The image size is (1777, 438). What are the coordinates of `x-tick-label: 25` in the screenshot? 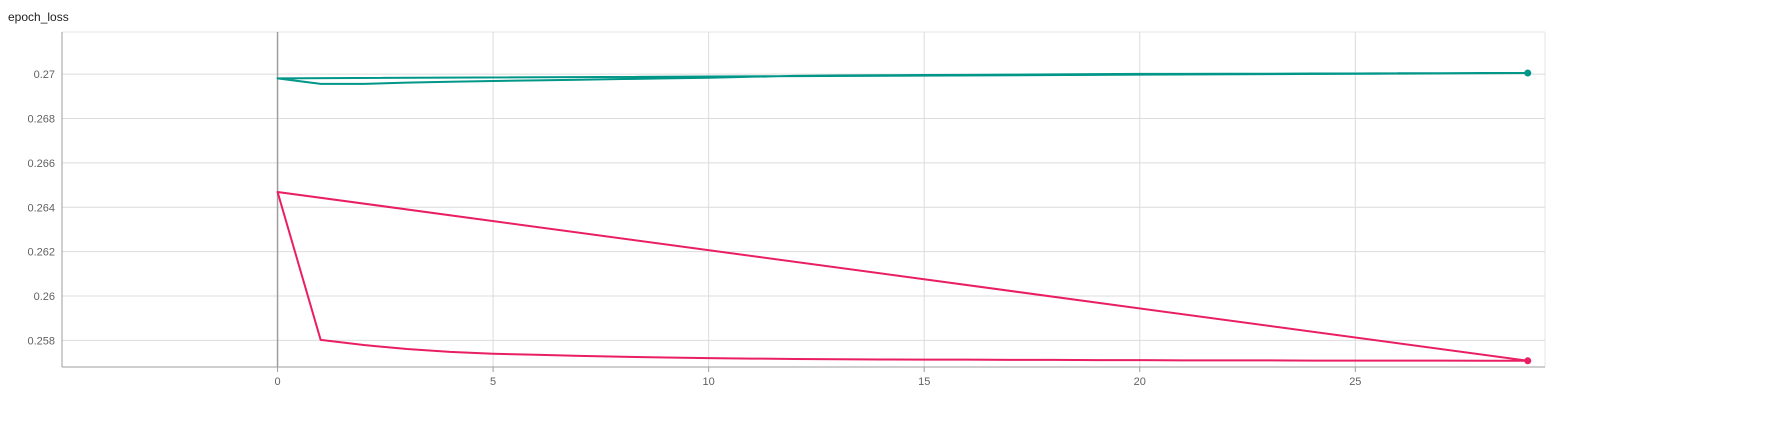 It's located at (1355, 382).